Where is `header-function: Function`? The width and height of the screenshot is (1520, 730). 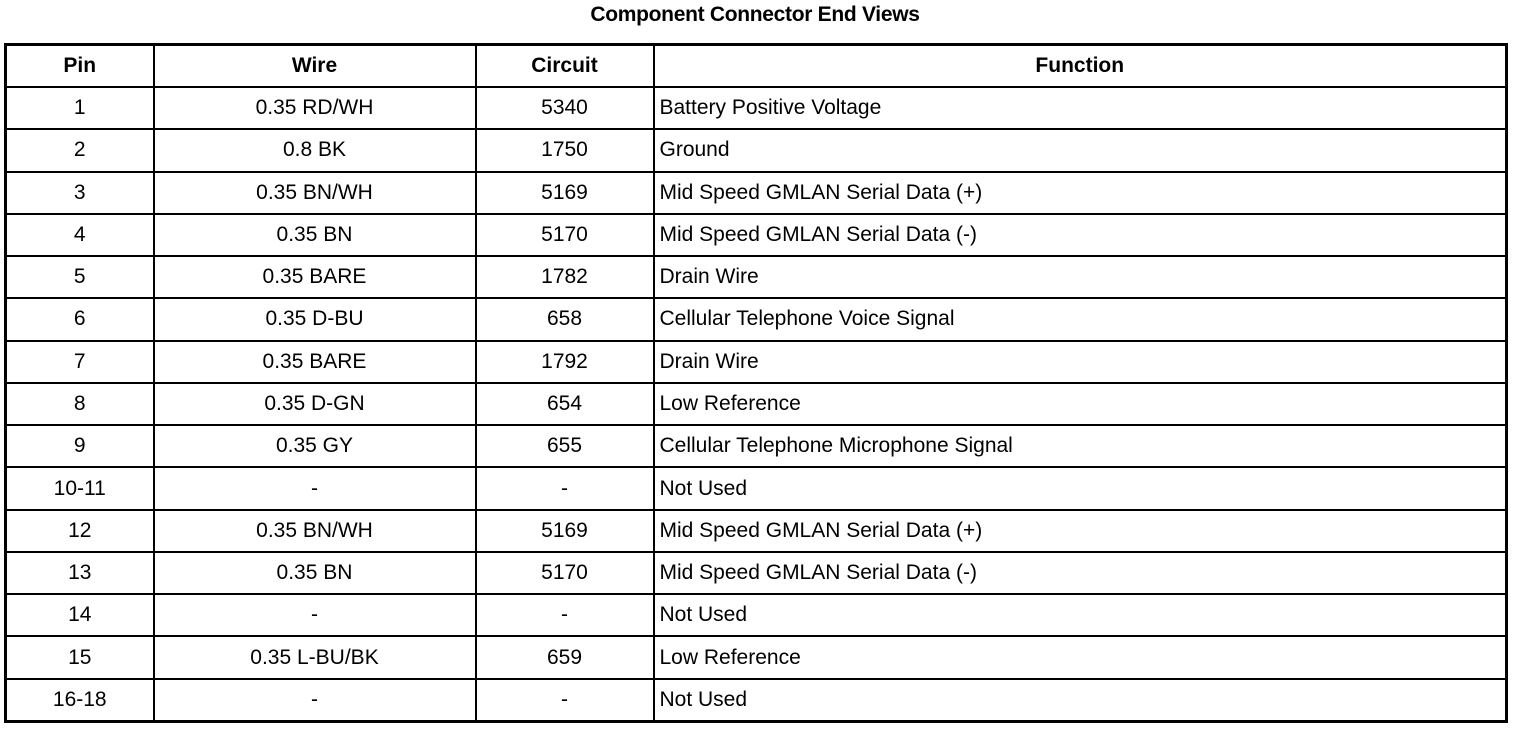
header-function: Function is located at coordinates (1080, 65).